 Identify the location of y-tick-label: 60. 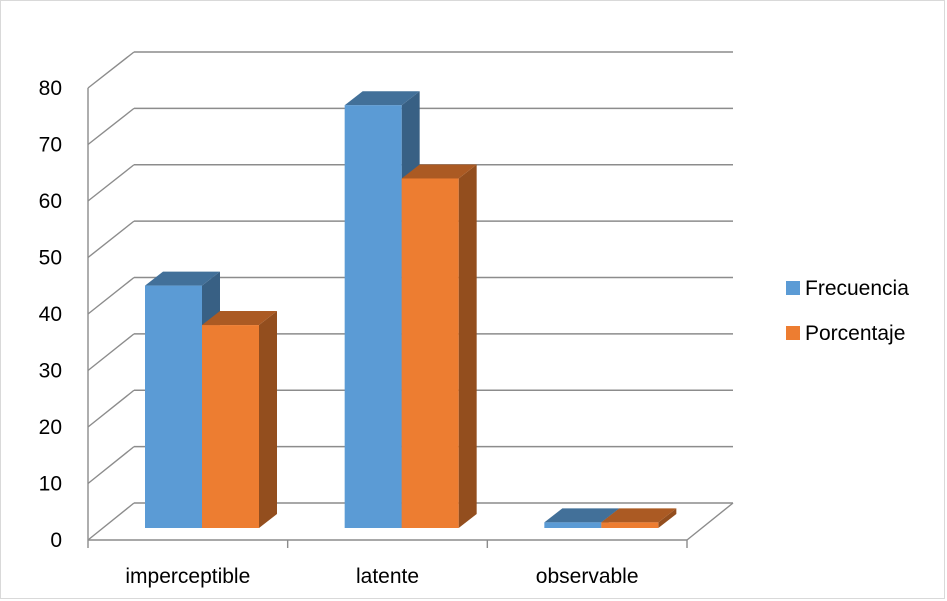
(50, 201).